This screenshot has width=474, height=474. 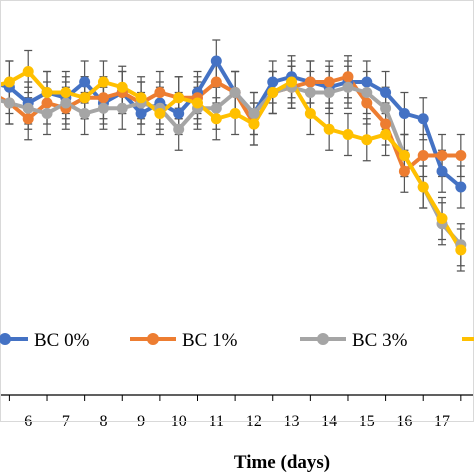 I want to click on legend: BC 0% BC 1% BC 3%, so click(x=237, y=340).